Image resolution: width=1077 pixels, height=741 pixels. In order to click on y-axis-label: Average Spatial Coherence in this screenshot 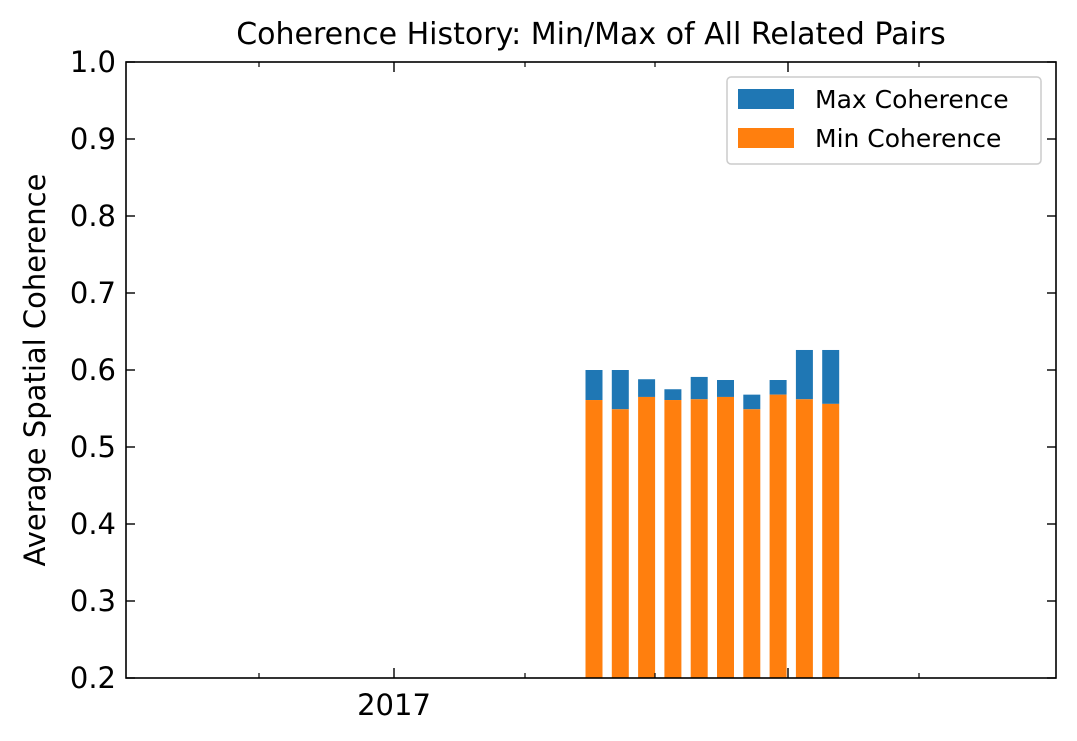, I will do `click(35, 370)`.